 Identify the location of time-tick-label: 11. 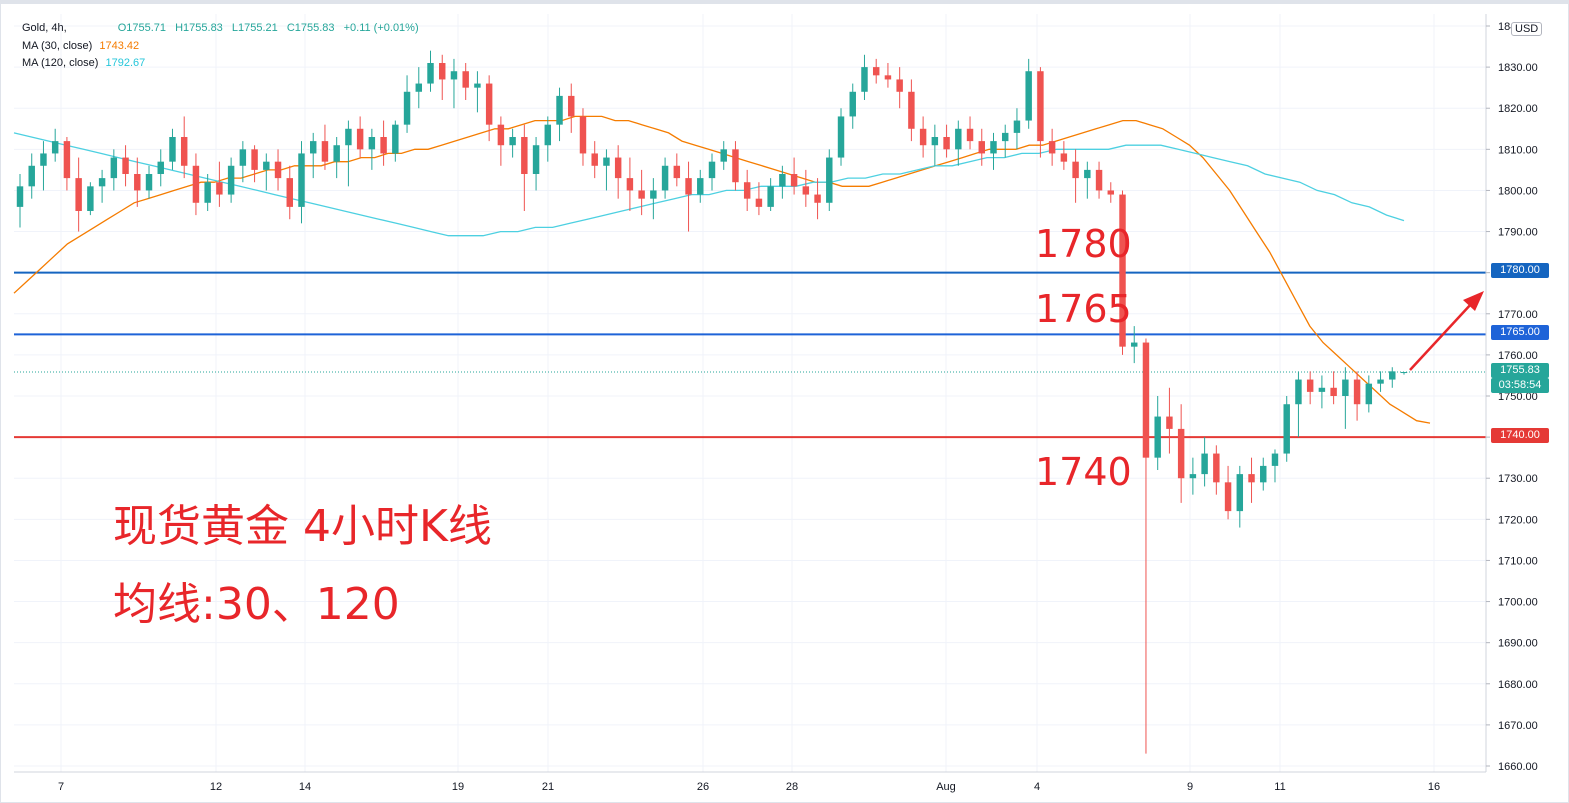
(1279, 787).